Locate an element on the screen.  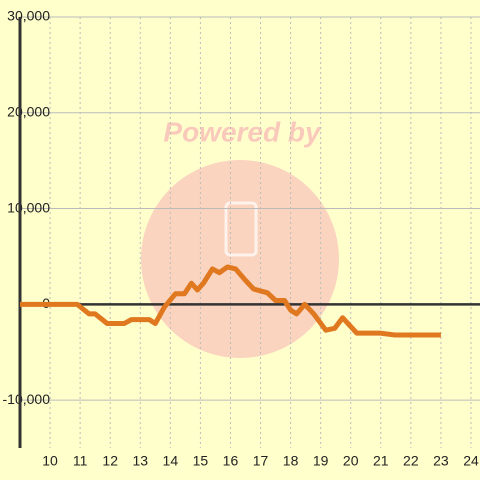
watermark: Powered by is located at coordinates (242, 131).